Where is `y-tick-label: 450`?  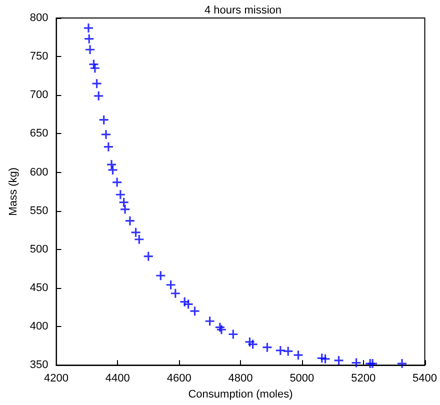
y-tick-label: 450 is located at coordinates (39, 288).